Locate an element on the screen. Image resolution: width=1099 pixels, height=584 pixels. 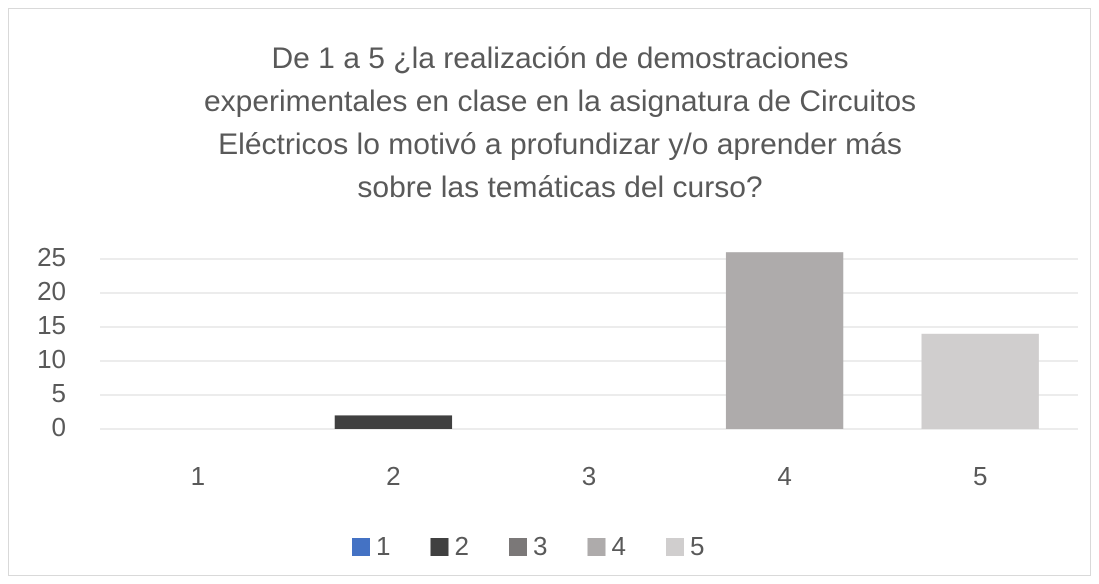
legend-label: 2 is located at coordinates (462, 546).